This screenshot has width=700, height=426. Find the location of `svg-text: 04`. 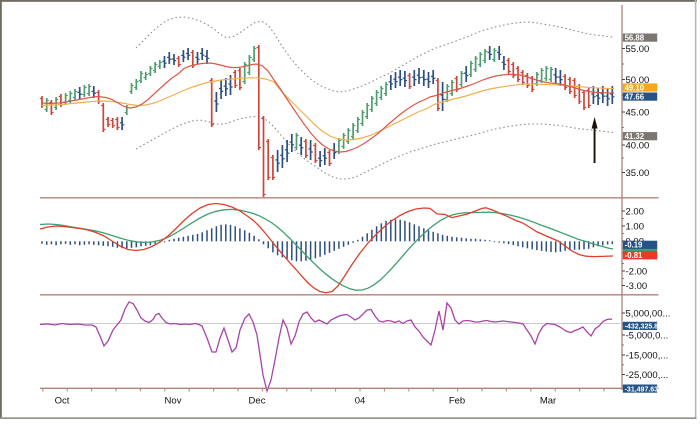

svg-text: 04 is located at coordinates (360, 401).